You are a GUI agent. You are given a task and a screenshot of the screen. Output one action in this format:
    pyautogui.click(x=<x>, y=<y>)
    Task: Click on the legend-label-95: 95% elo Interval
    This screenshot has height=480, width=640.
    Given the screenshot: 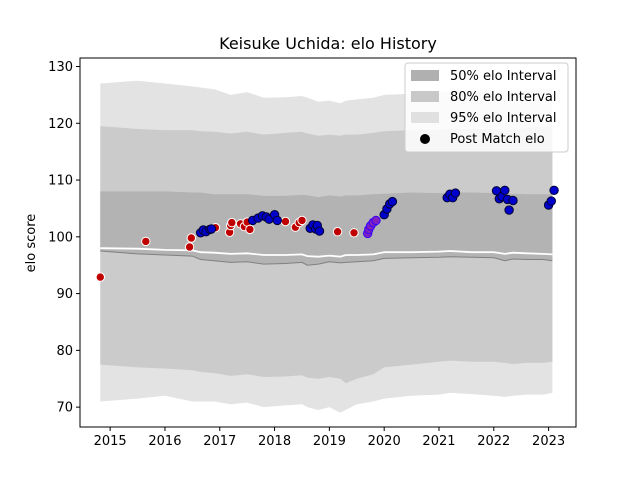 What is the action you would take?
    pyautogui.click(x=503, y=118)
    